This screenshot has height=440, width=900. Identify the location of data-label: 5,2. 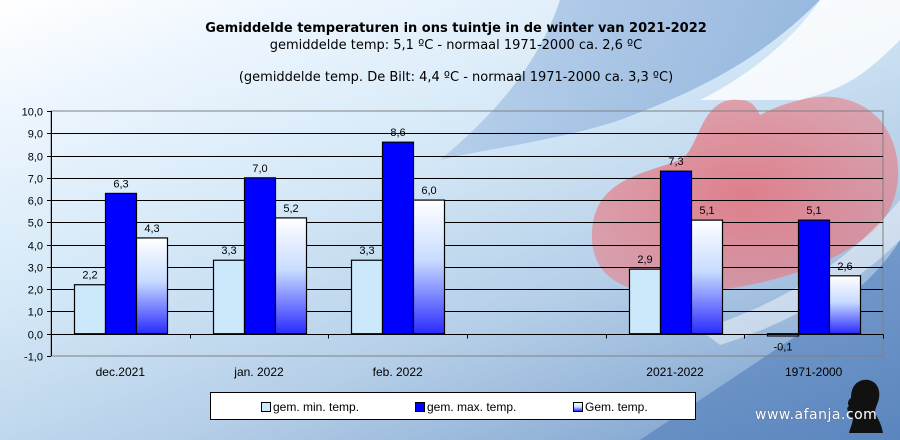
(290, 209).